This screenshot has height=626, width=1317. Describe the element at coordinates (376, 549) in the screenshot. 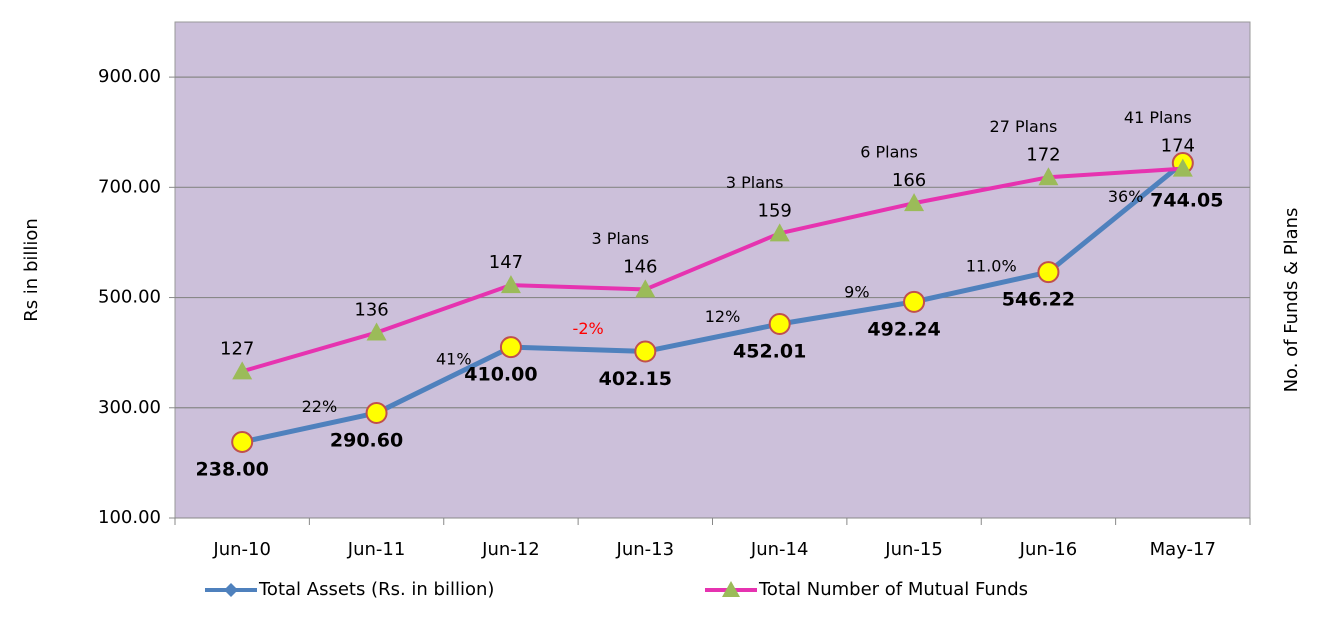

I see `x-tick-label: Jun-11` at that location.